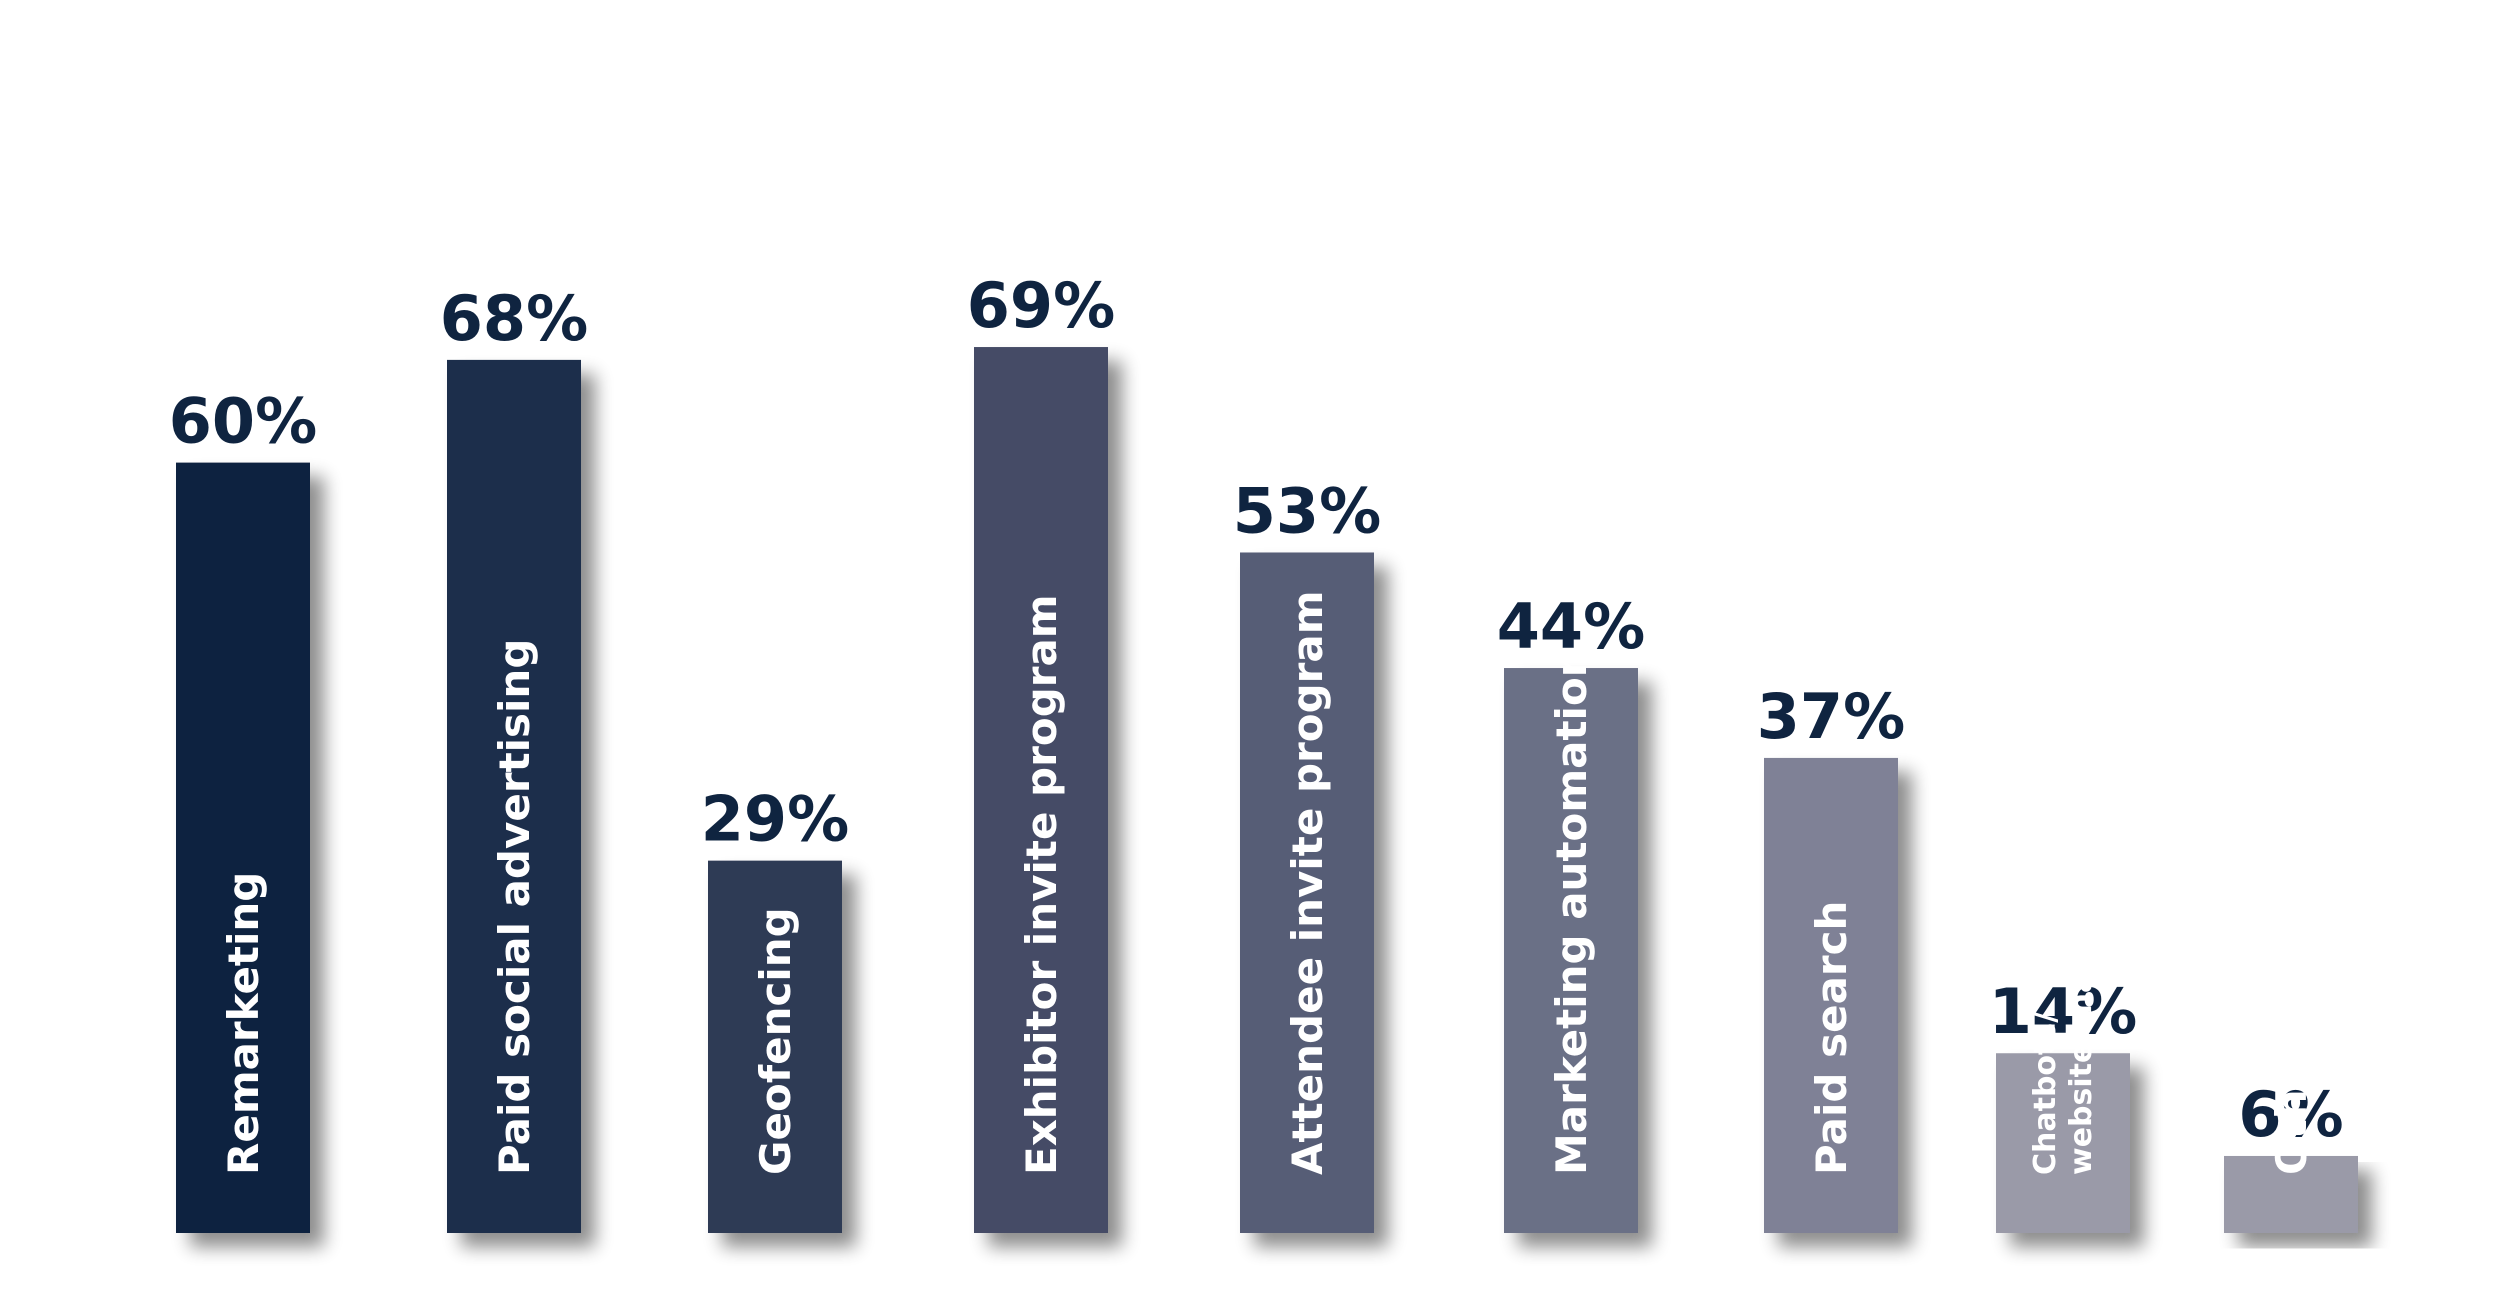 The width and height of the screenshot is (2500, 1308). What do you see at coordinates (2063, 1011) in the screenshot?
I see `value-label-chatbots-website-chat: 14%` at bounding box center [2063, 1011].